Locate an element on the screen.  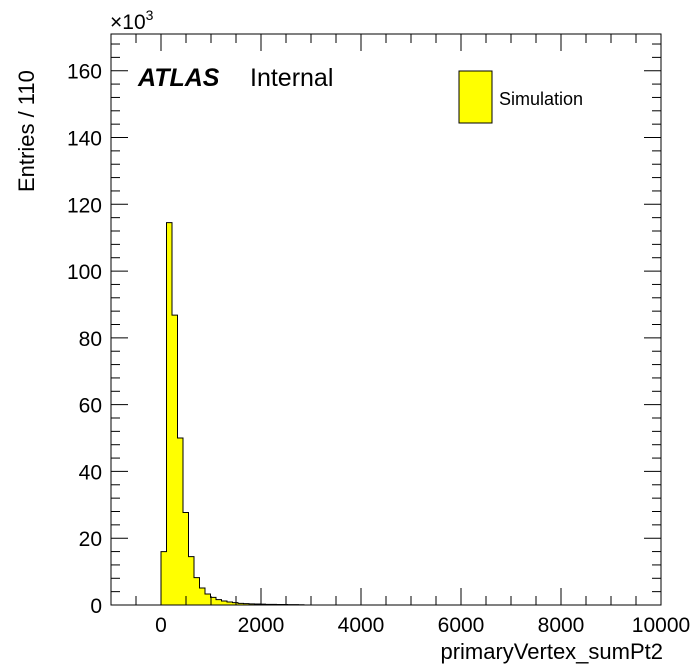
y-tick-label: 140 is located at coordinates (84, 139).